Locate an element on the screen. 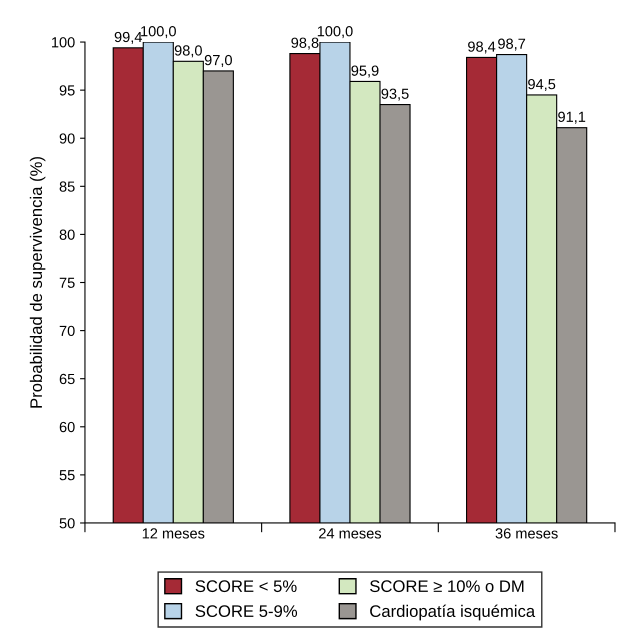  y-axis-title: Probabilidad de supervivencia (%) is located at coordinates (38, 282).